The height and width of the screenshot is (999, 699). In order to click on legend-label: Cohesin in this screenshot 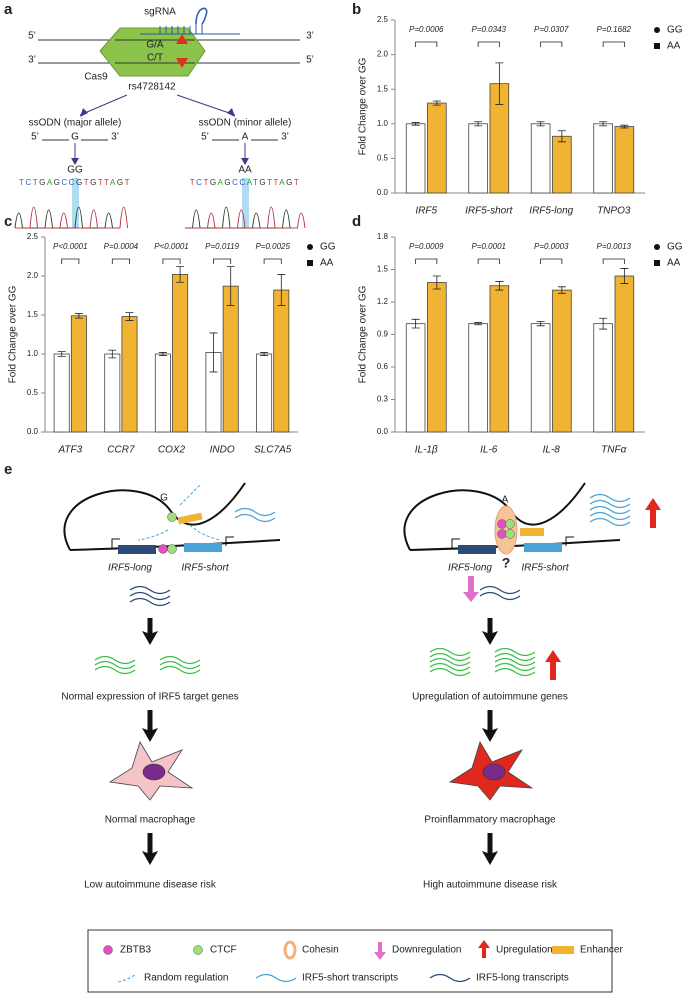, I will do `click(320, 950)`.